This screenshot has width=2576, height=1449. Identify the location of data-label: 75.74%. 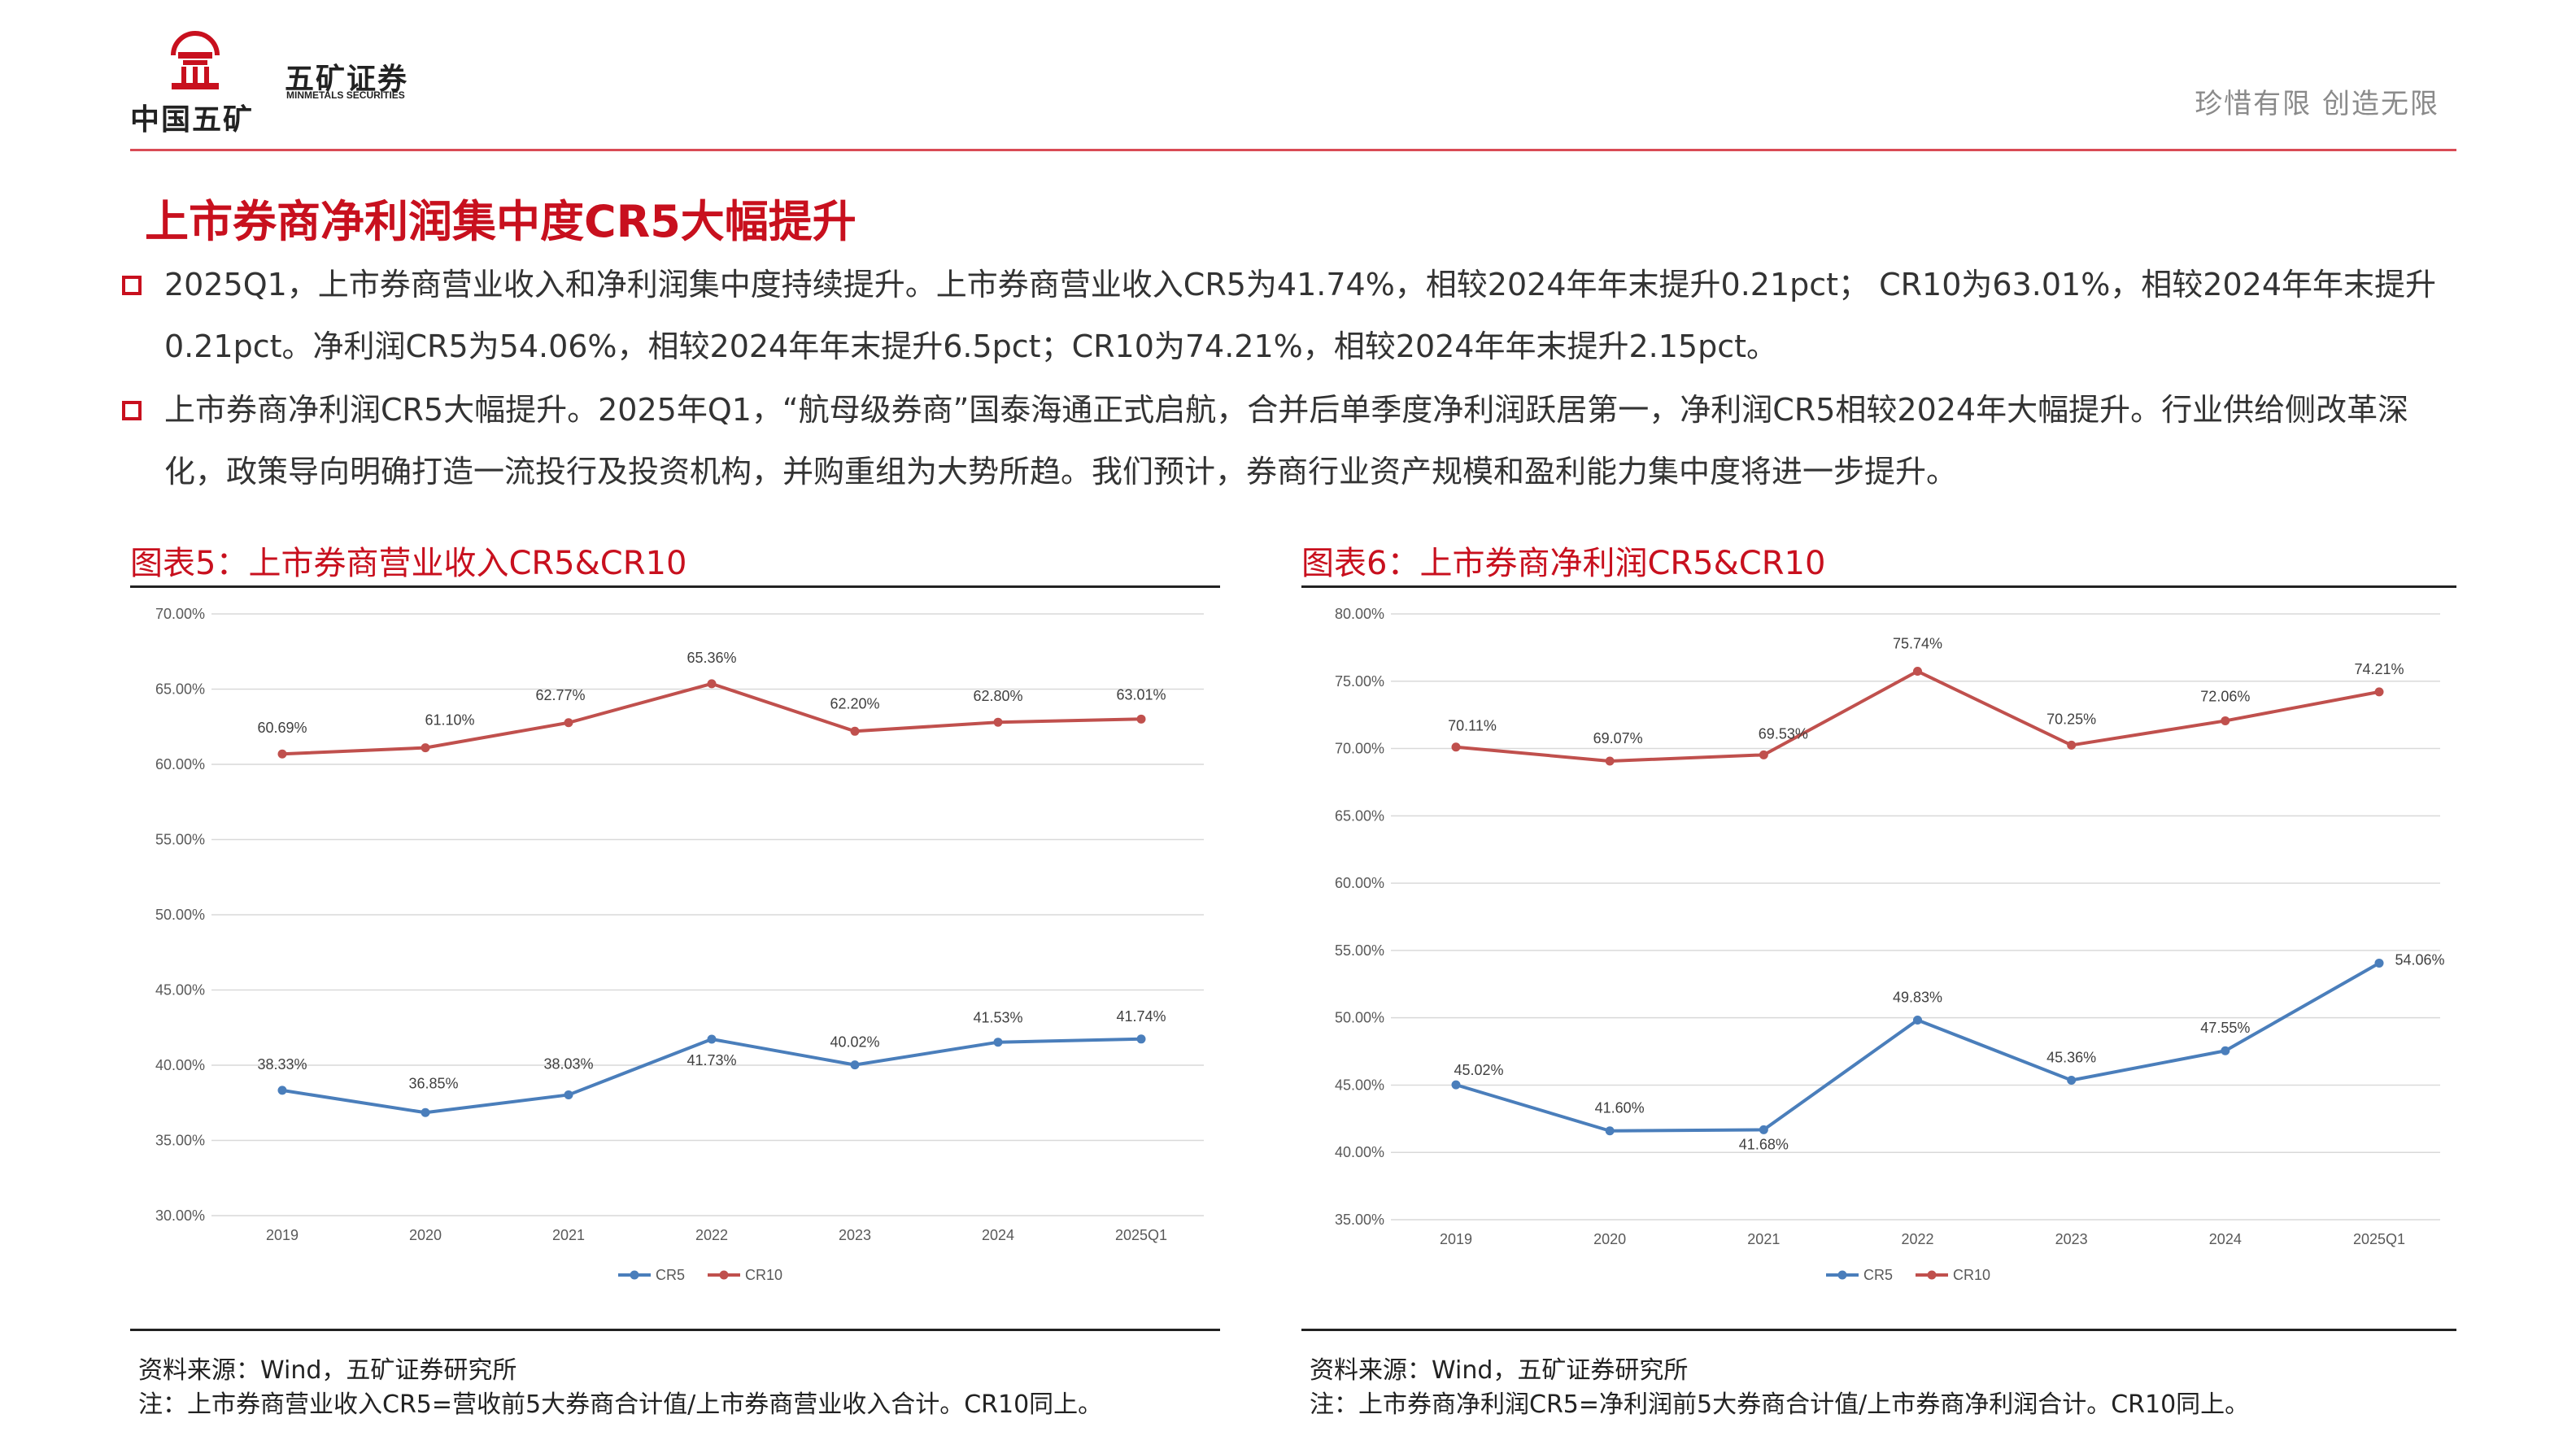
(1917, 644).